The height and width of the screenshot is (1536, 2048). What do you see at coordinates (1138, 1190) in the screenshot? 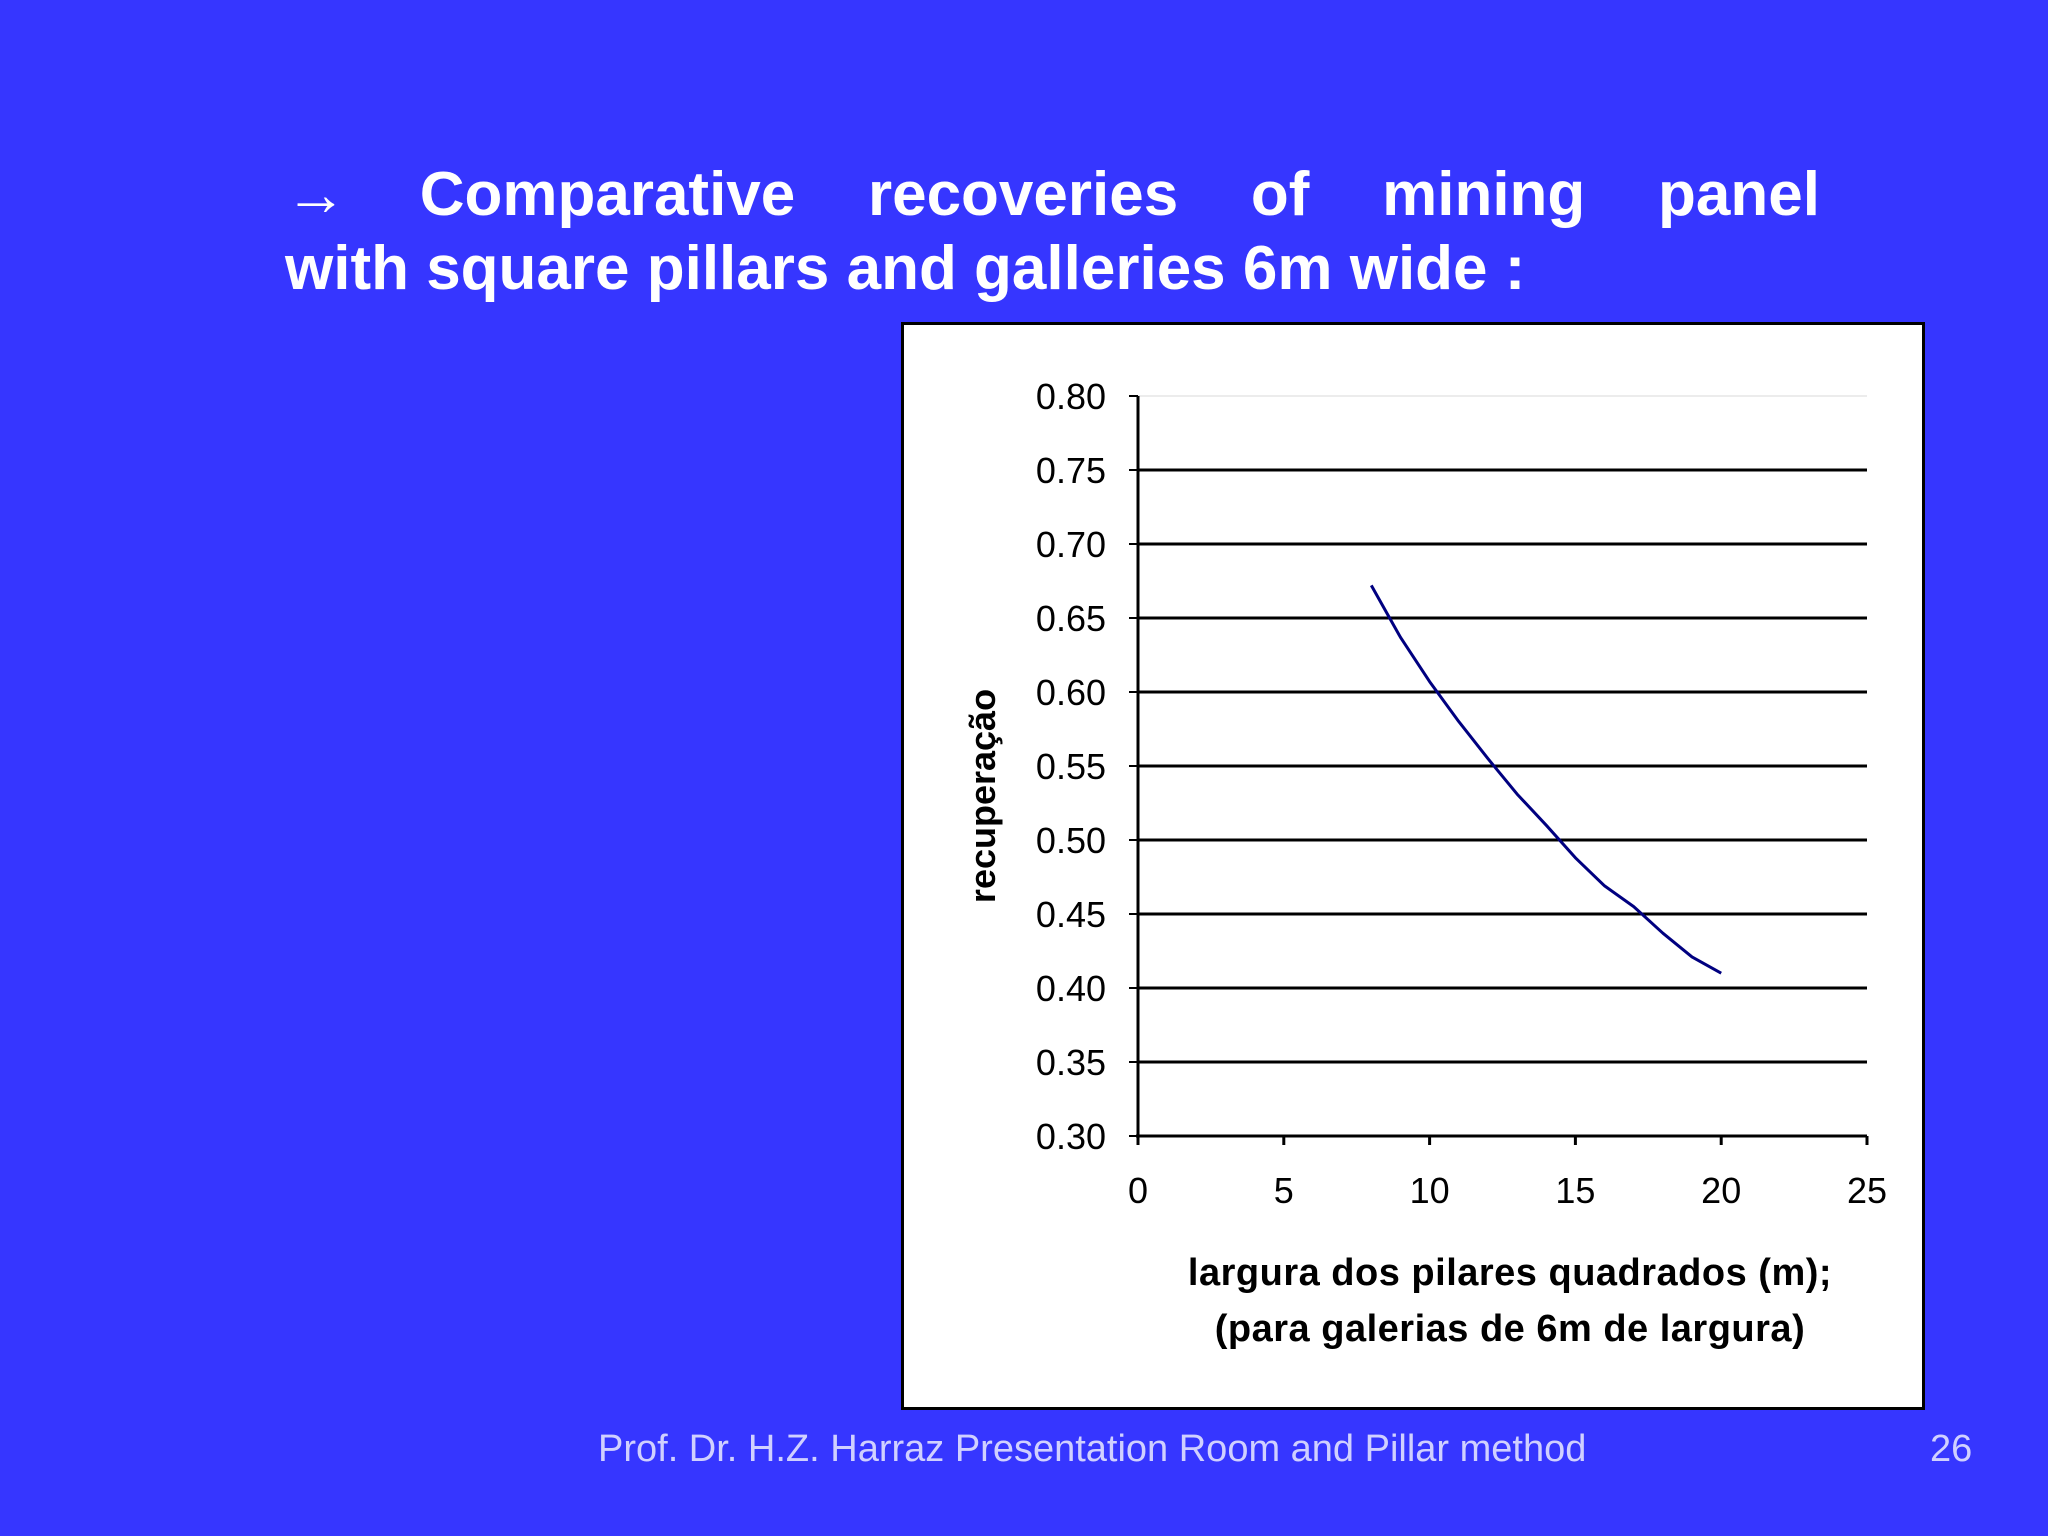
I see `x-tick-label: 0` at bounding box center [1138, 1190].